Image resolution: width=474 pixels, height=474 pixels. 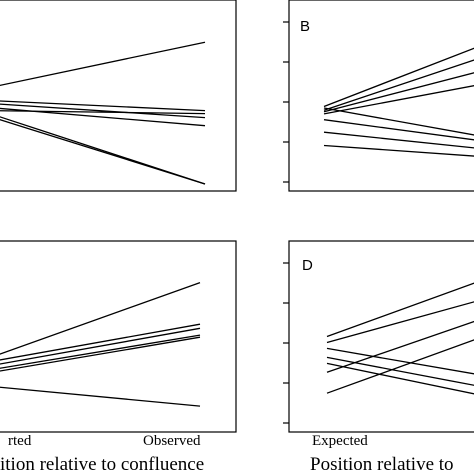 What do you see at coordinates (382, 464) in the screenshot?
I see `x-axis-label: Position relative to` at bounding box center [382, 464].